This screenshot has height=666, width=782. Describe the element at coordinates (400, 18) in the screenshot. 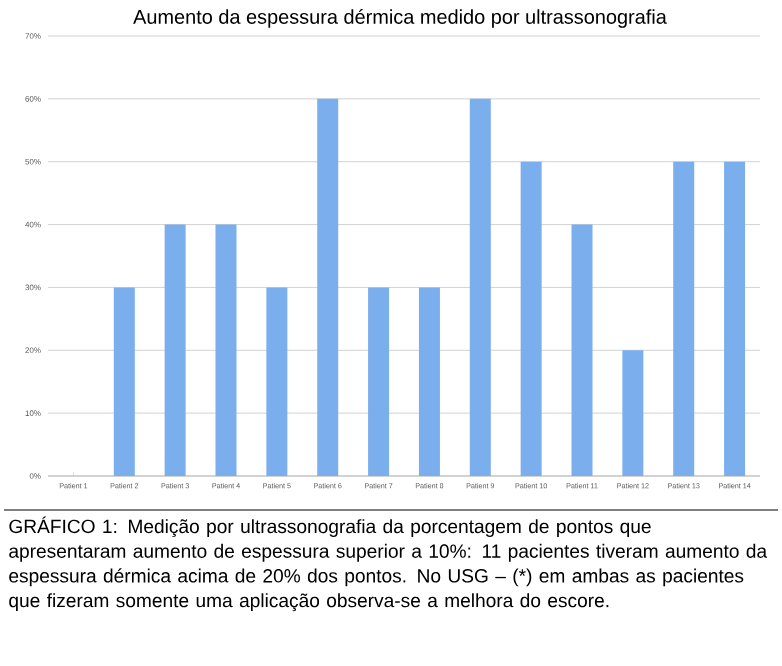

I see `chart-title: Aumento da espessura dérmica medido por ultrassonografia` at that location.